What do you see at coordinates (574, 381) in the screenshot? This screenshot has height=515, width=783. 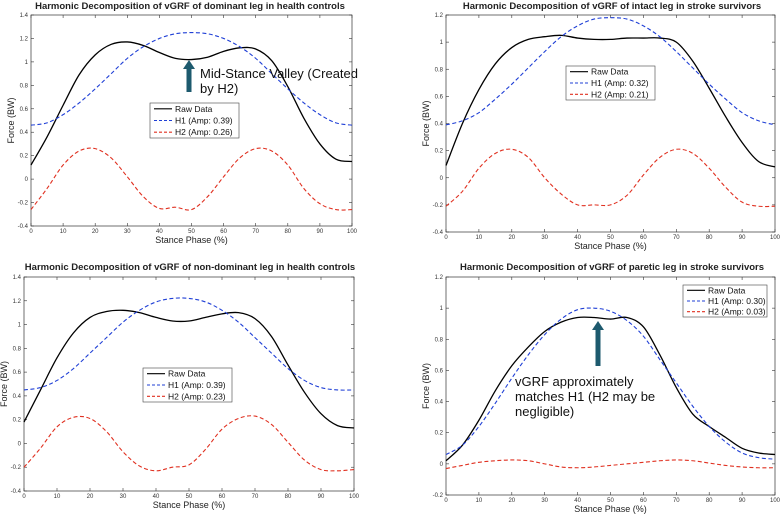 I see `annotation-text: vGRF approximately` at bounding box center [574, 381].